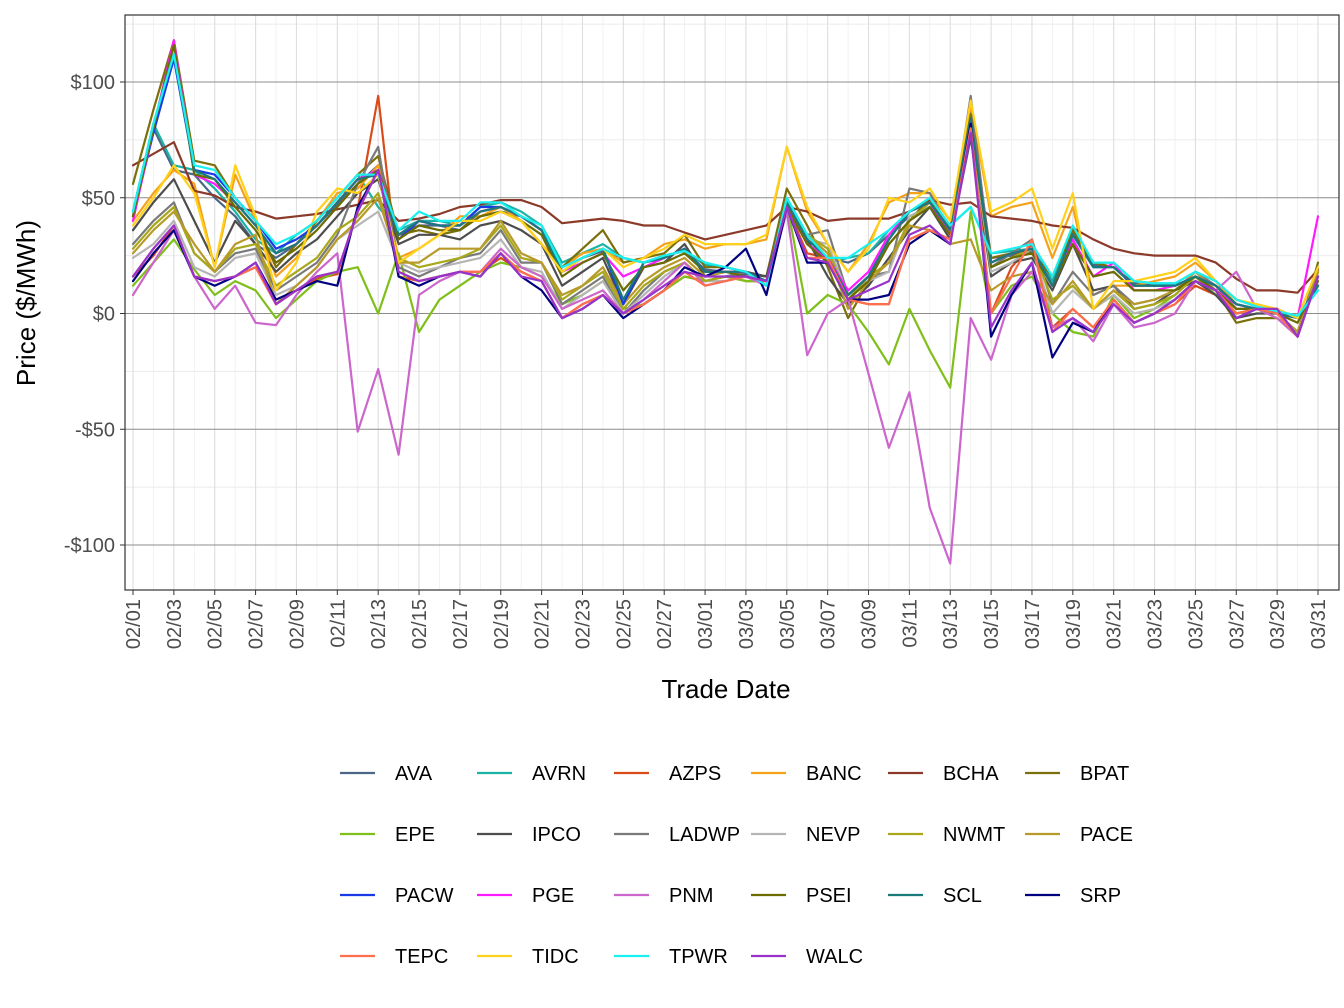 The height and width of the screenshot is (1008, 1344). What do you see at coordinates (1278, 624) in the screenshot?
I see `x-tick-label: 03/29` at bounding box center [1278, 624].